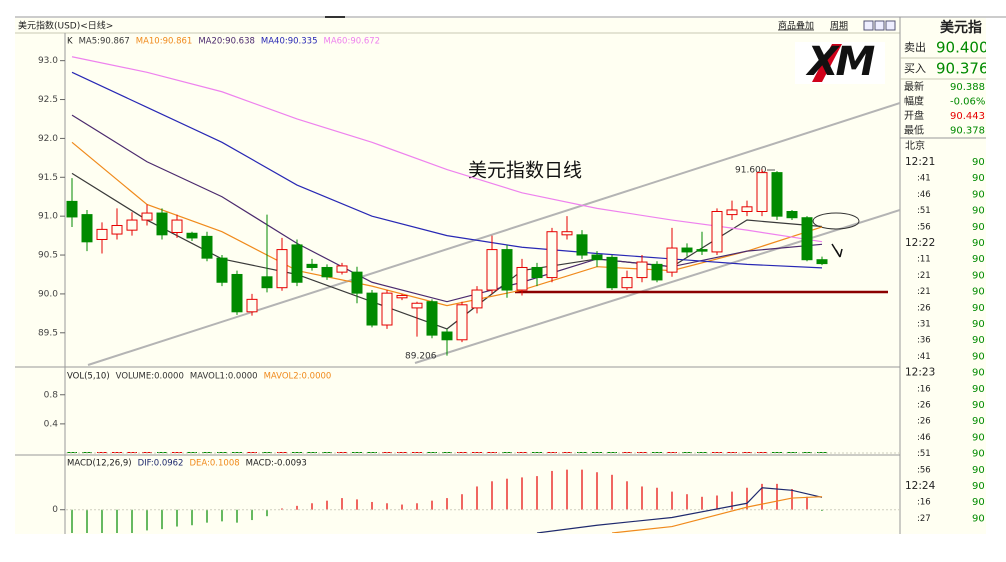  Describe the element at coordinates (924, 519) in the screenshot. I see `tick-time: :27` at that location.